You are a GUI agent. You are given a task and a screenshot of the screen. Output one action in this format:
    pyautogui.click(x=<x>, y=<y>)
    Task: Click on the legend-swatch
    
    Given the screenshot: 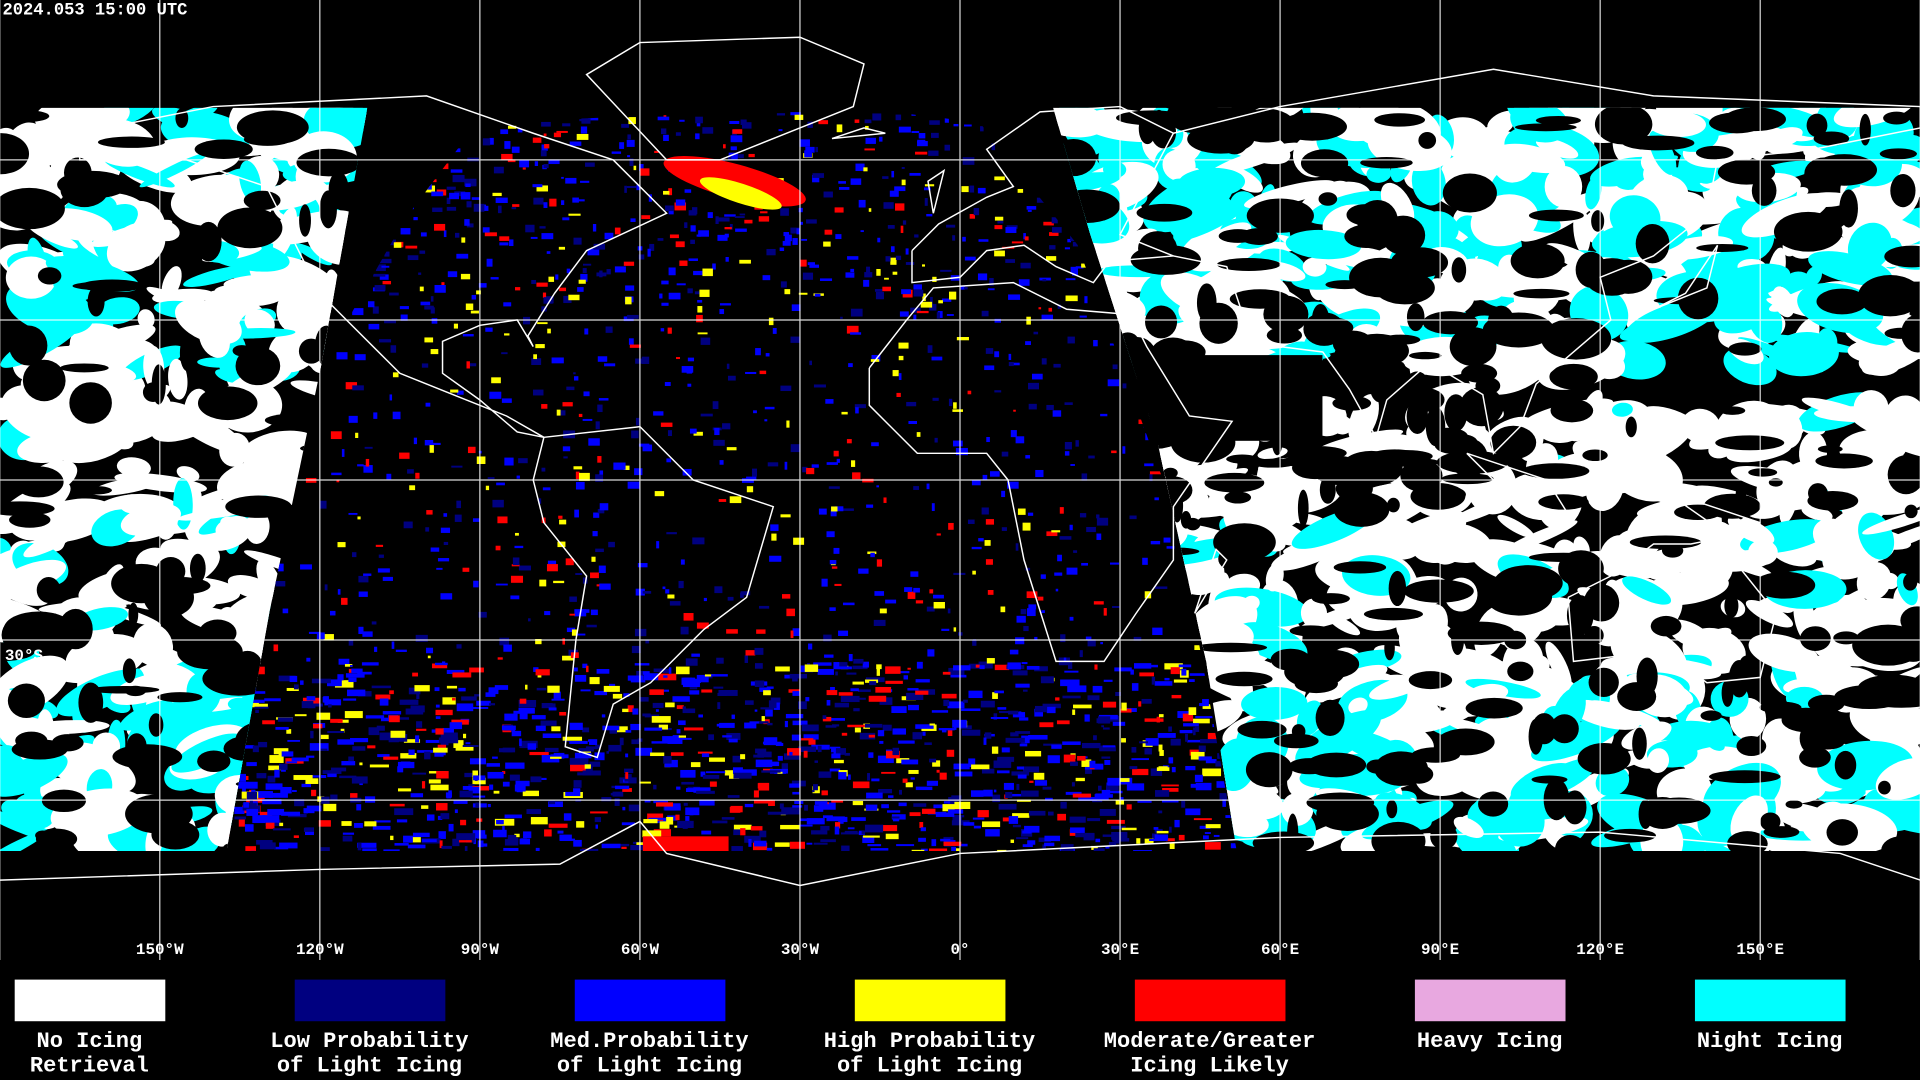 What is the action you would take?
    pyautogui.click(x=370, y=1000)
    